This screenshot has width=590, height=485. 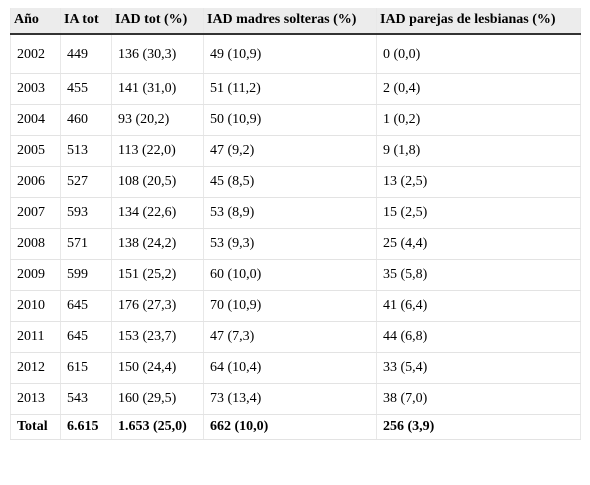 What do you see at coordinates (35, 213) in the screenshot?
I see `cell-year: 2007` at bounding box center [35, 213].